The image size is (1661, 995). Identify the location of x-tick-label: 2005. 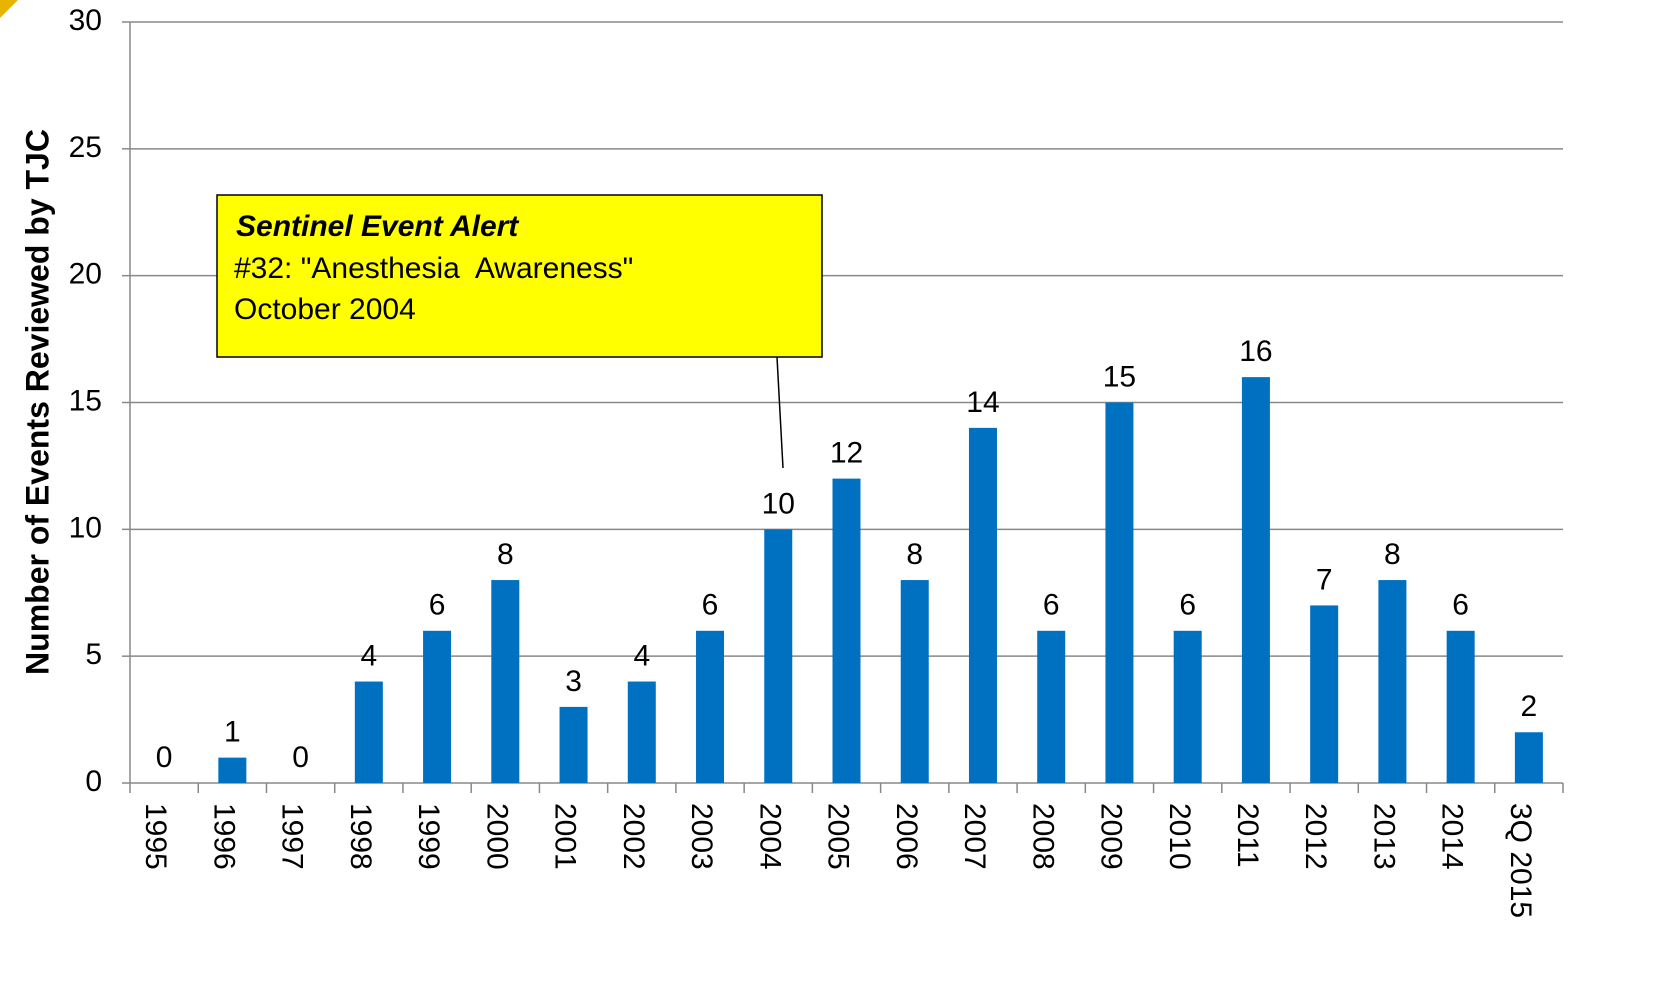
(838, 836).